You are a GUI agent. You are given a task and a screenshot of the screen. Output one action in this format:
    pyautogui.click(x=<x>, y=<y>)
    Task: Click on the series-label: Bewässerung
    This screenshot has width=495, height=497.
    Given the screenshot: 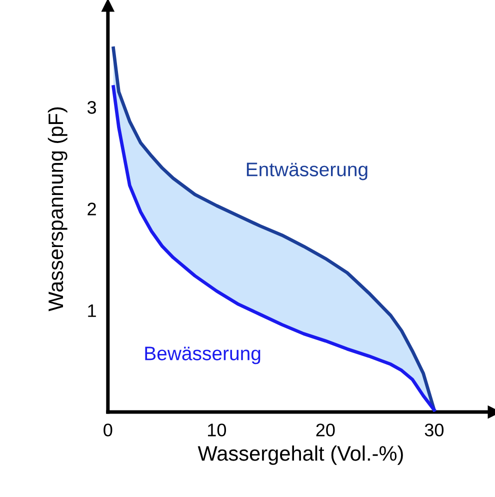 What is the action you would take?
    pyautogui.click(x=202, y=355)
    